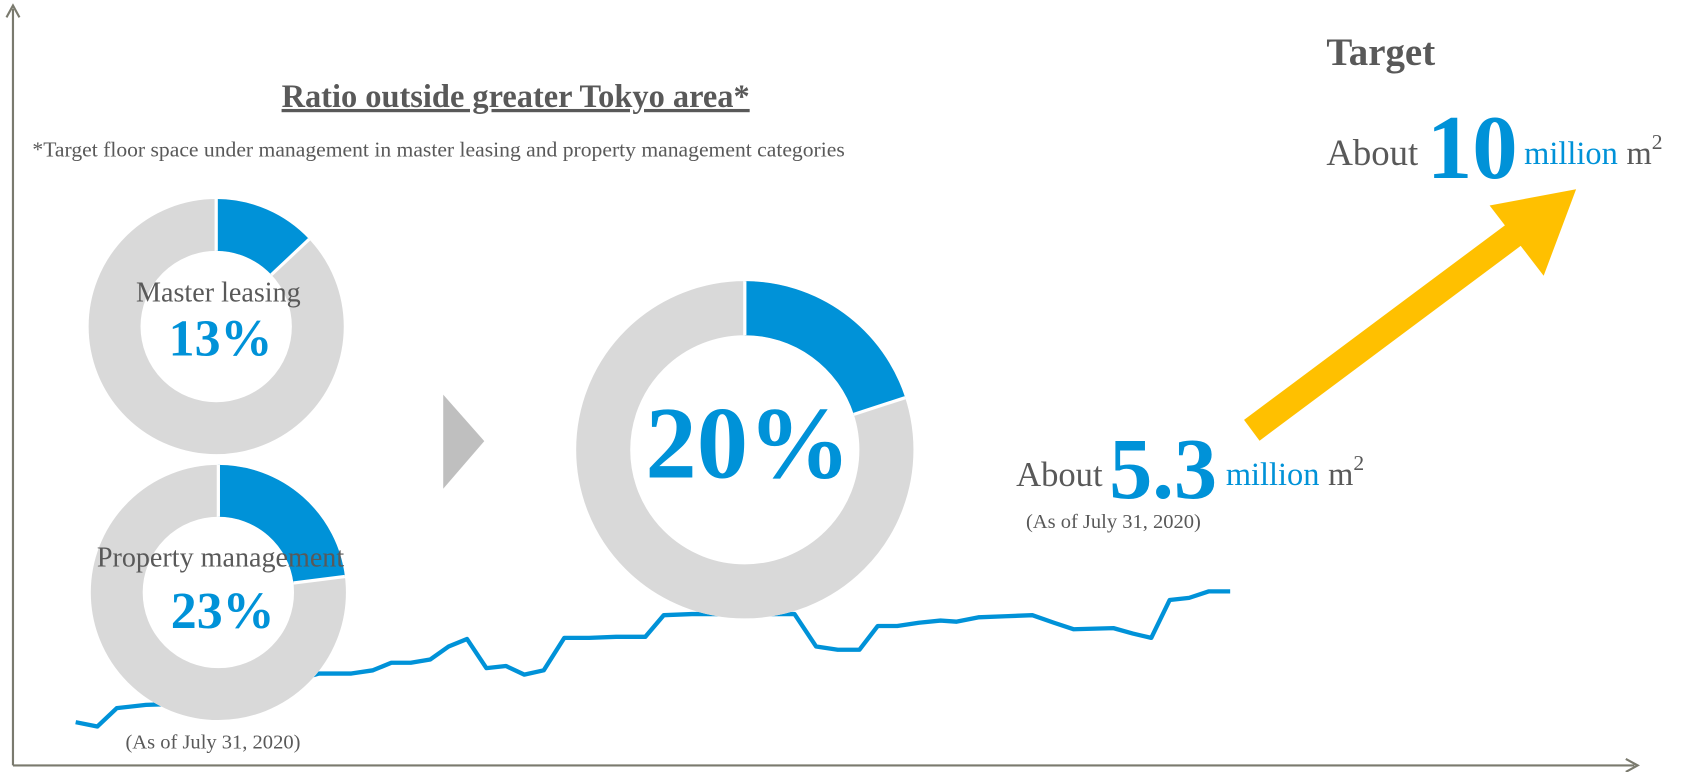 This screenshot has width=1695, height=772. What do you see at coordinates (464, 441) in the screenshot?
I see `triangle-arrow` at bounding box center [464, 441].